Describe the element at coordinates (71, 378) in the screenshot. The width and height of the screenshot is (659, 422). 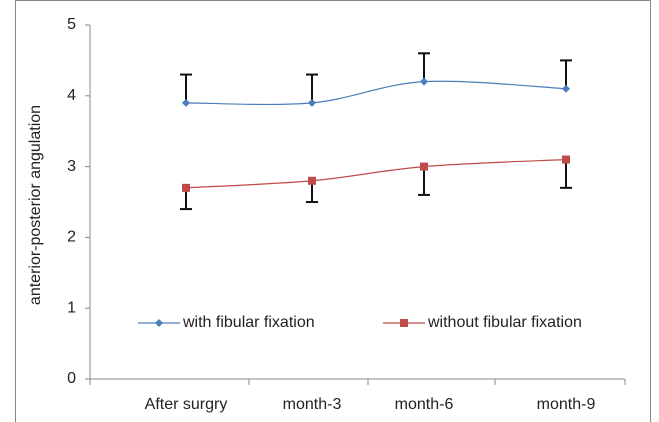
I see `y-tick-label: 0` at that location.